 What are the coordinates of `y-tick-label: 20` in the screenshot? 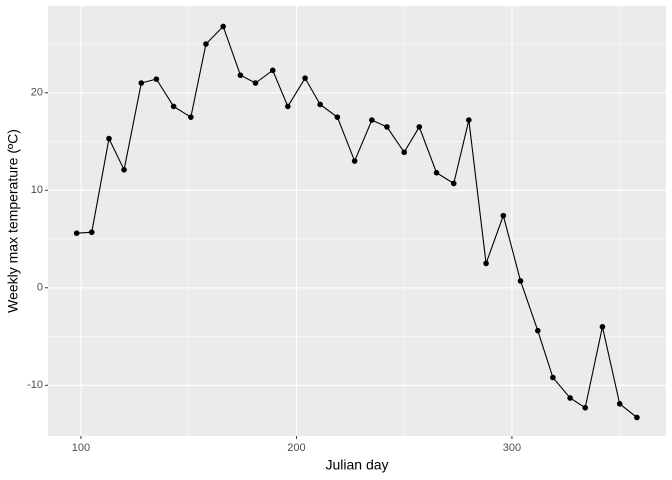 It's located at (37, 93).